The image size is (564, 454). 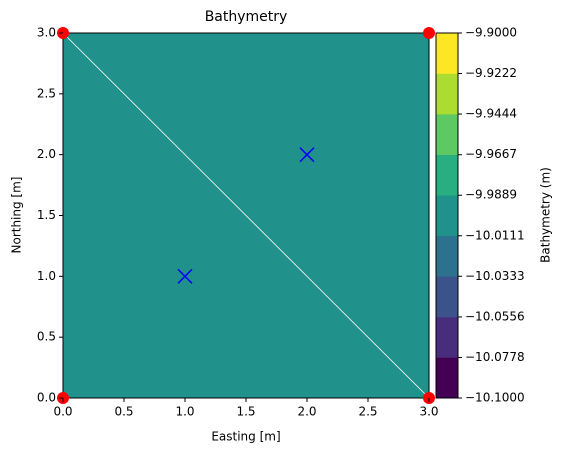 What do you see at coordinates (46, 398) in the screenshot?
I see `y-tick-label: 0.0` at bounding box center [46, 398].